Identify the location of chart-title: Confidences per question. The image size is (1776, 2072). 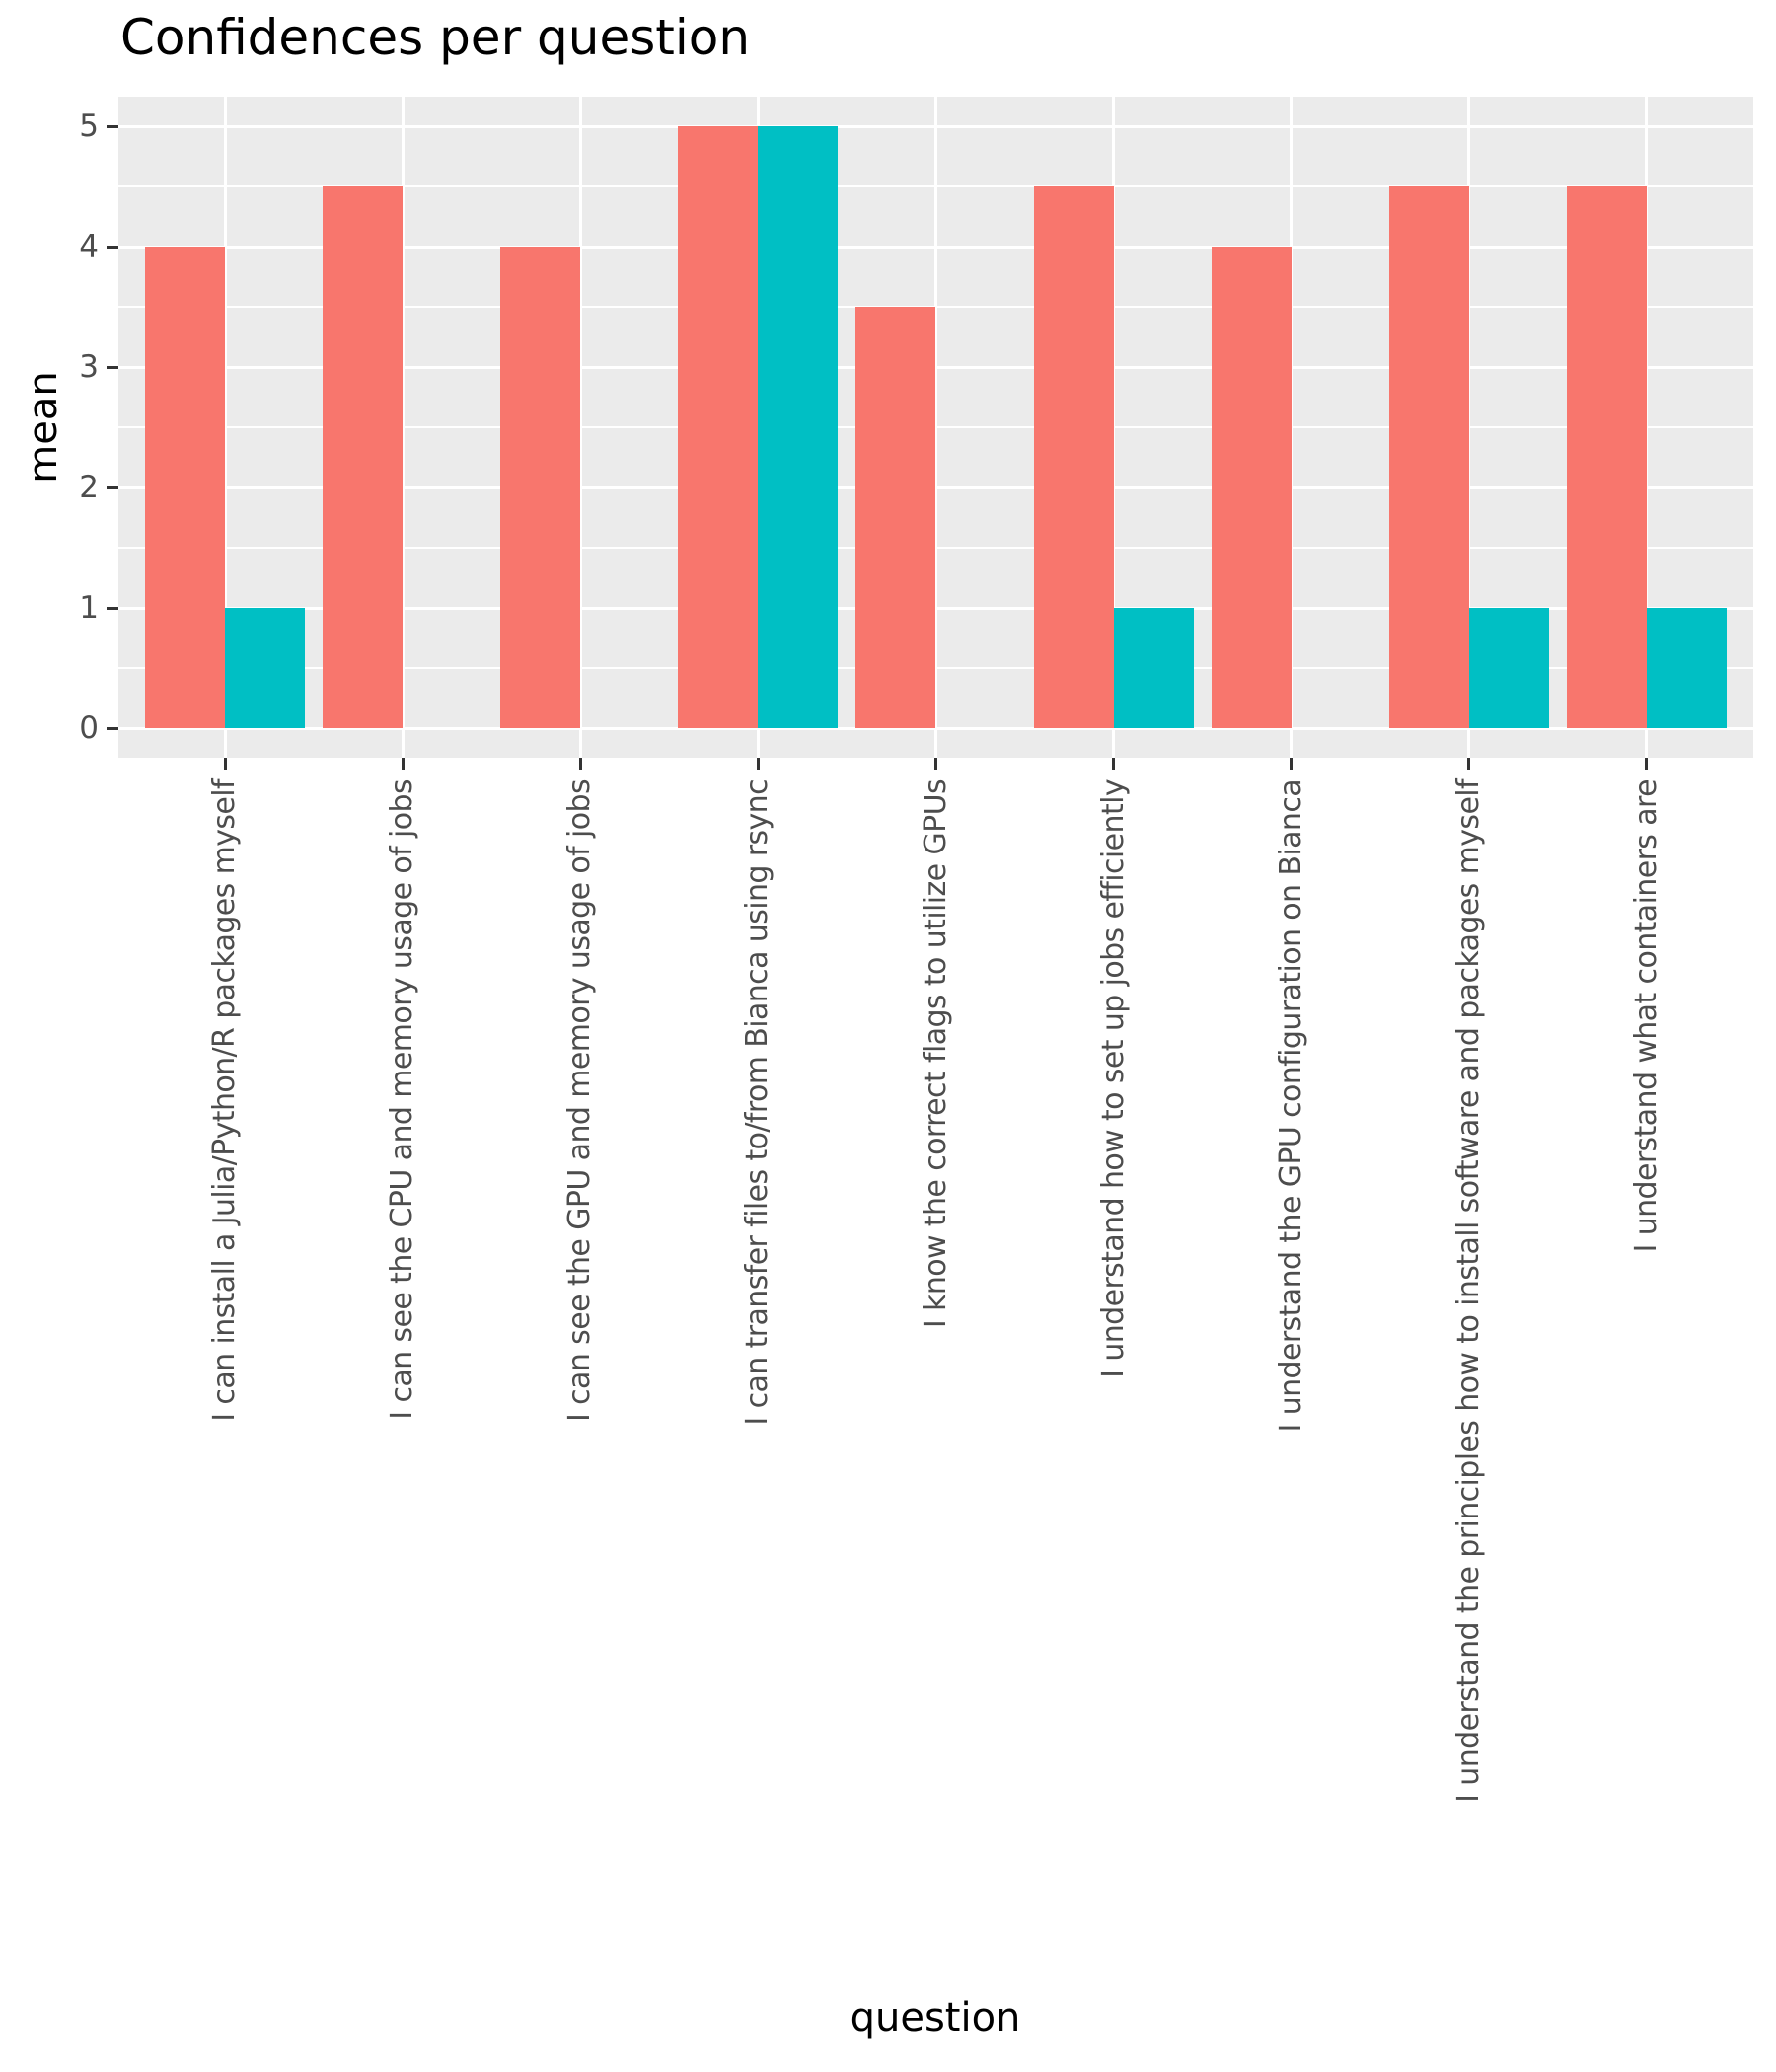
(436, 37).